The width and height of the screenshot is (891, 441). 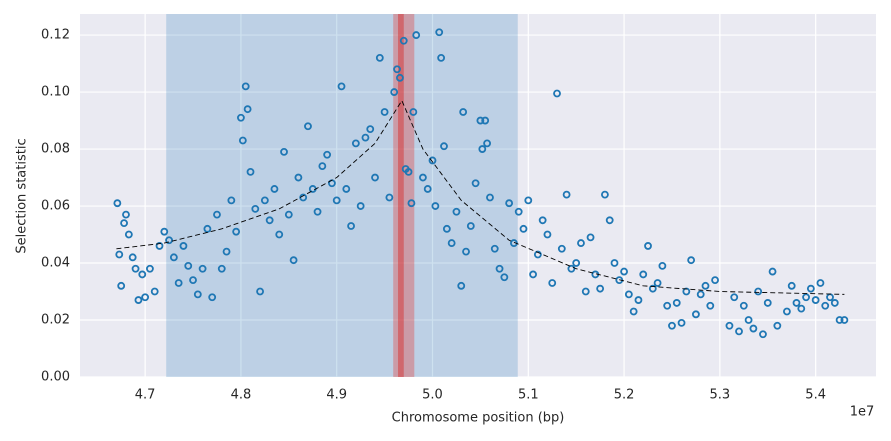 What do you see at coordinates (145, 395) in the screenshot?
I see `x-tick-label: 4.7` at bounding box center [145, 395].